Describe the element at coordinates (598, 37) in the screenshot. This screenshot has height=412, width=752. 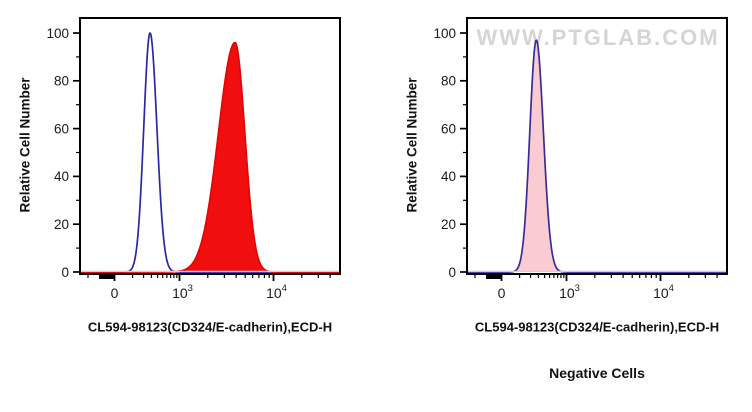
I see `watermark-text: WWW.PTGLAB.COM` at that location.